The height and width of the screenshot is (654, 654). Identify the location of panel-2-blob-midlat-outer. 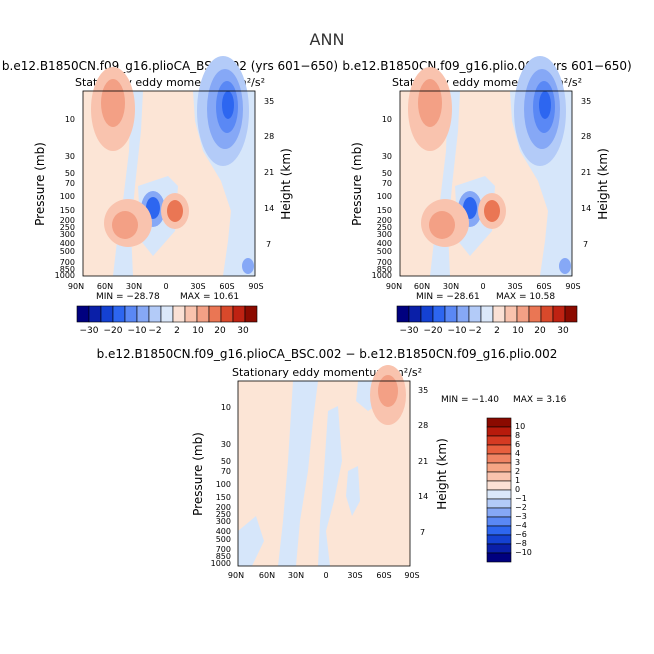
(445, 223).